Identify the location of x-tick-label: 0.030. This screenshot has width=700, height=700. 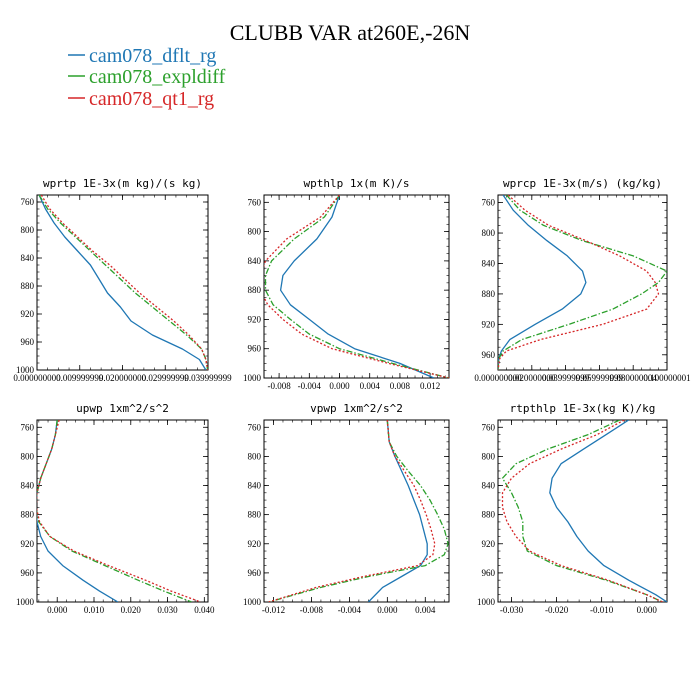
(167, 610).